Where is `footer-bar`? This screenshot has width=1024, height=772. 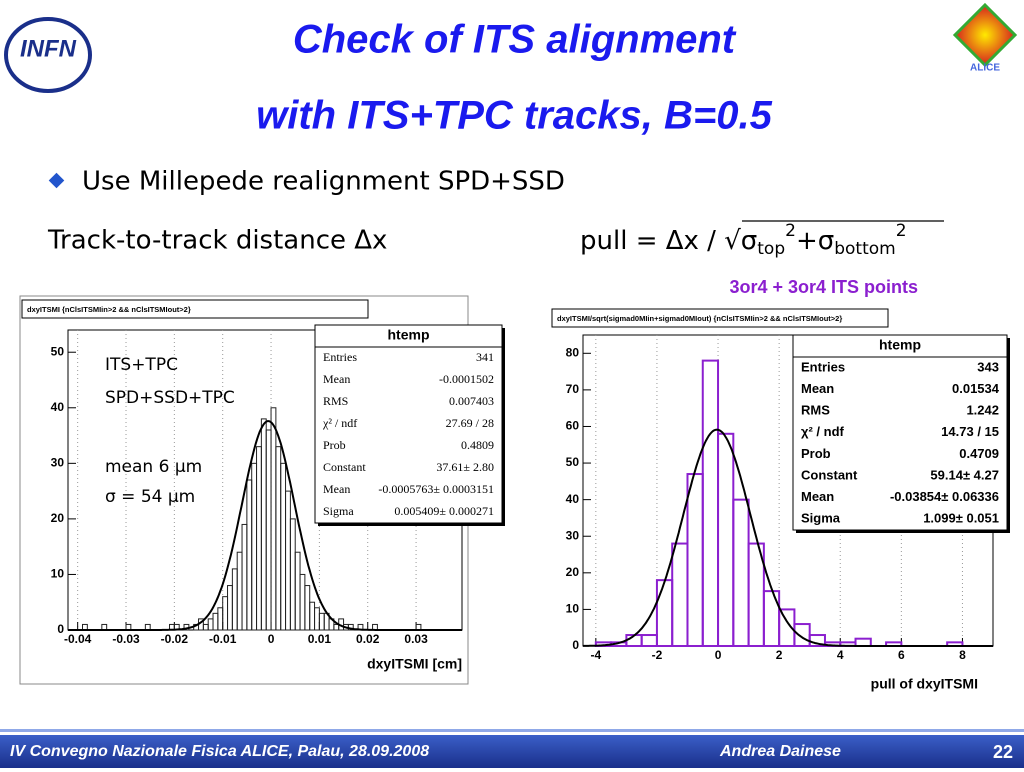 footer-bar is located at coordinates (512, 751).